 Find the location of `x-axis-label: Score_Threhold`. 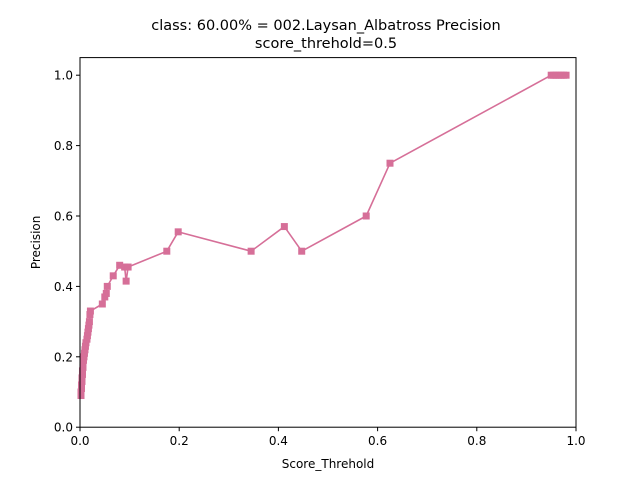

x-axis-label: Score_Threhold is located at coordinates (328, 464).